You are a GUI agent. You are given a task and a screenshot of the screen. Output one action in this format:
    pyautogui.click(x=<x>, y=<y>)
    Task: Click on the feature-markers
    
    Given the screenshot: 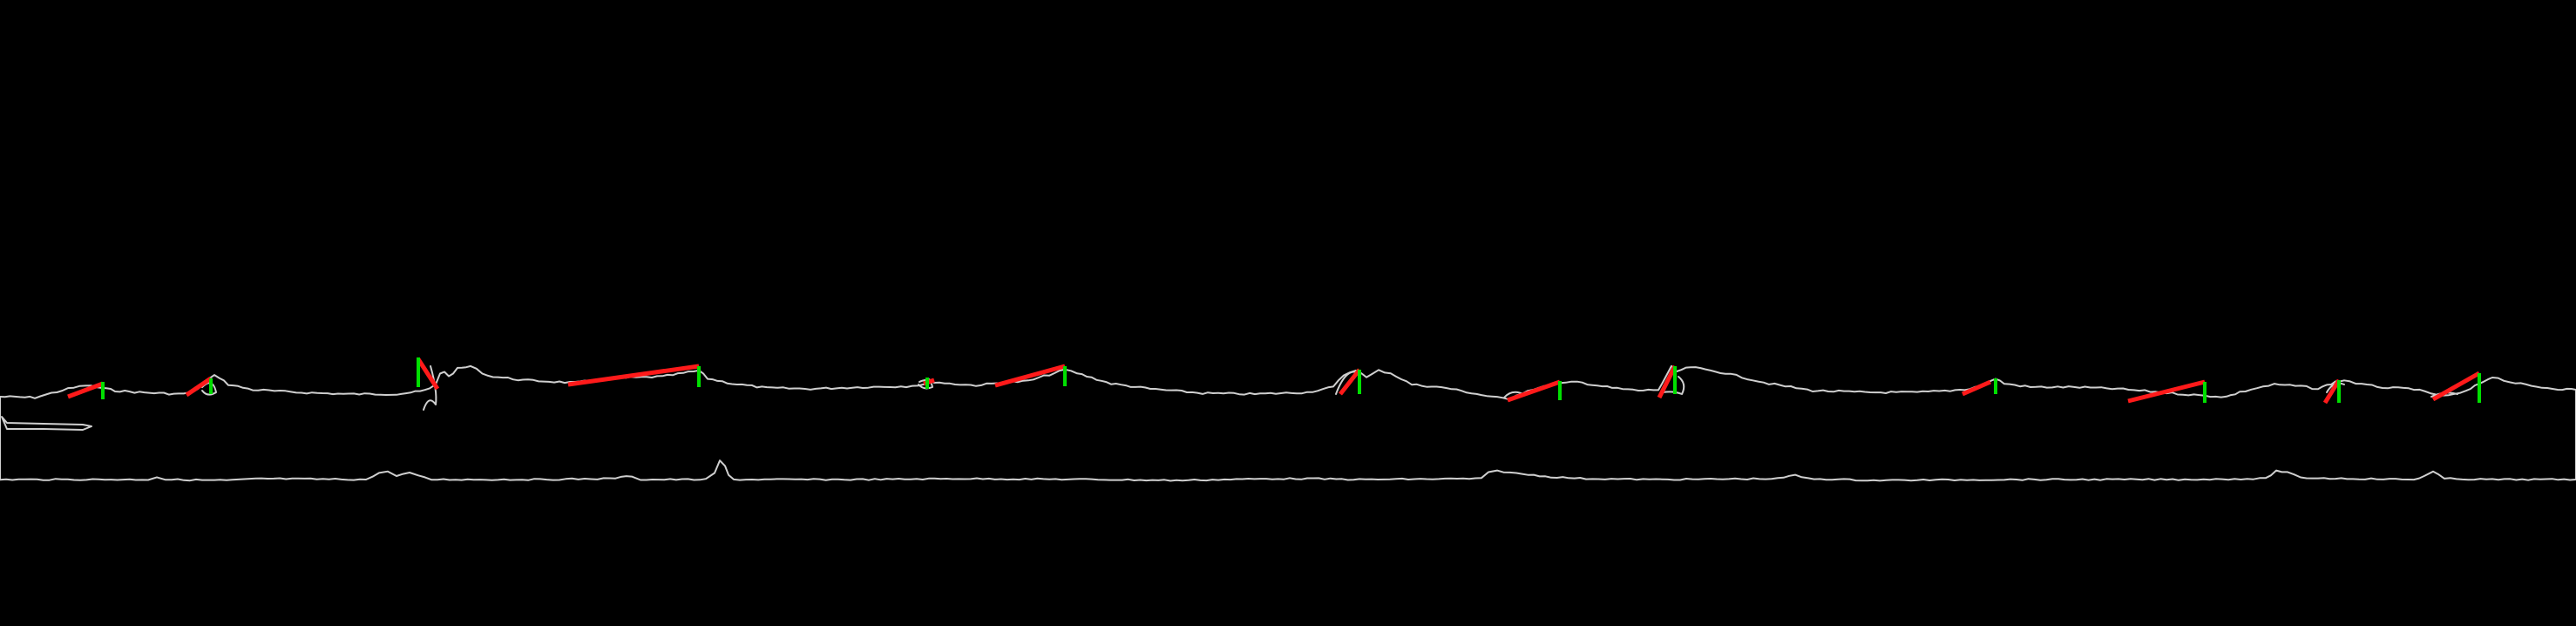 What is the action you would take?
    pyautogui.click(x=1274, y=381)
    